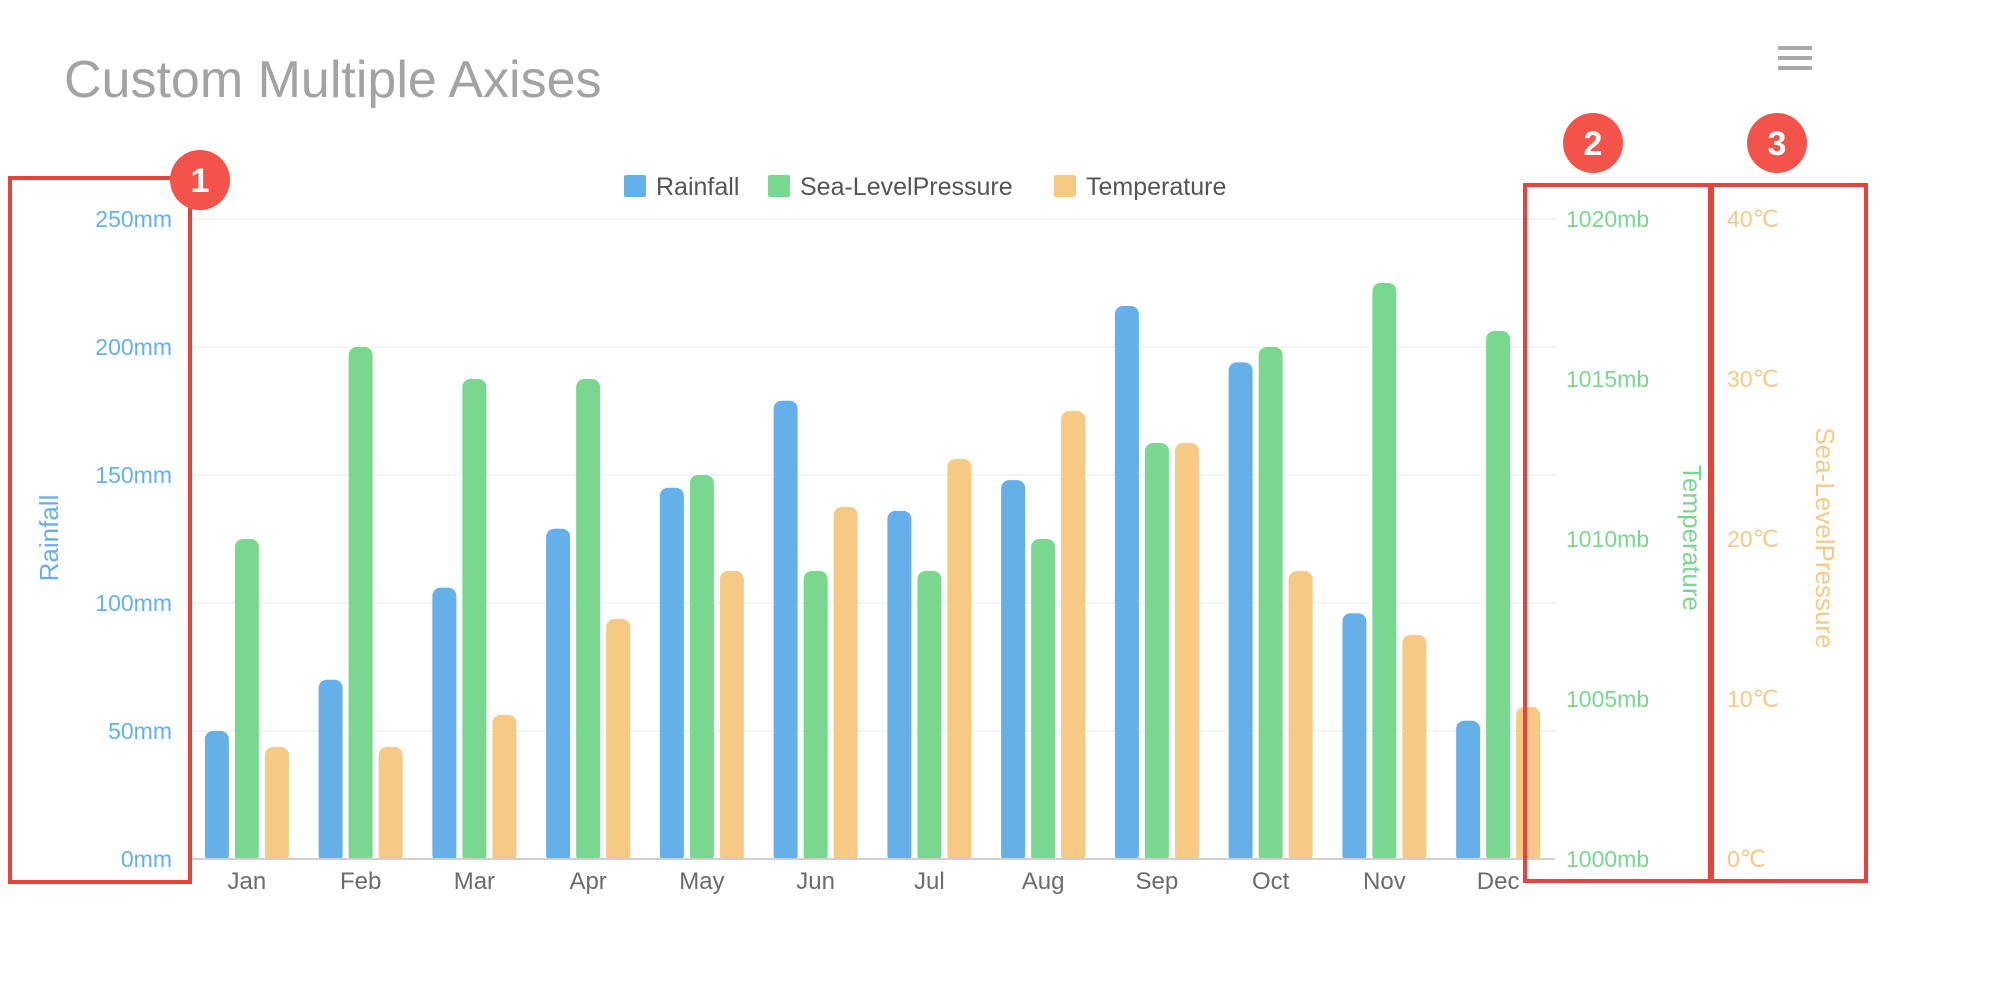  I want to click on annotation-badge-label: 1, so click(200, 181).